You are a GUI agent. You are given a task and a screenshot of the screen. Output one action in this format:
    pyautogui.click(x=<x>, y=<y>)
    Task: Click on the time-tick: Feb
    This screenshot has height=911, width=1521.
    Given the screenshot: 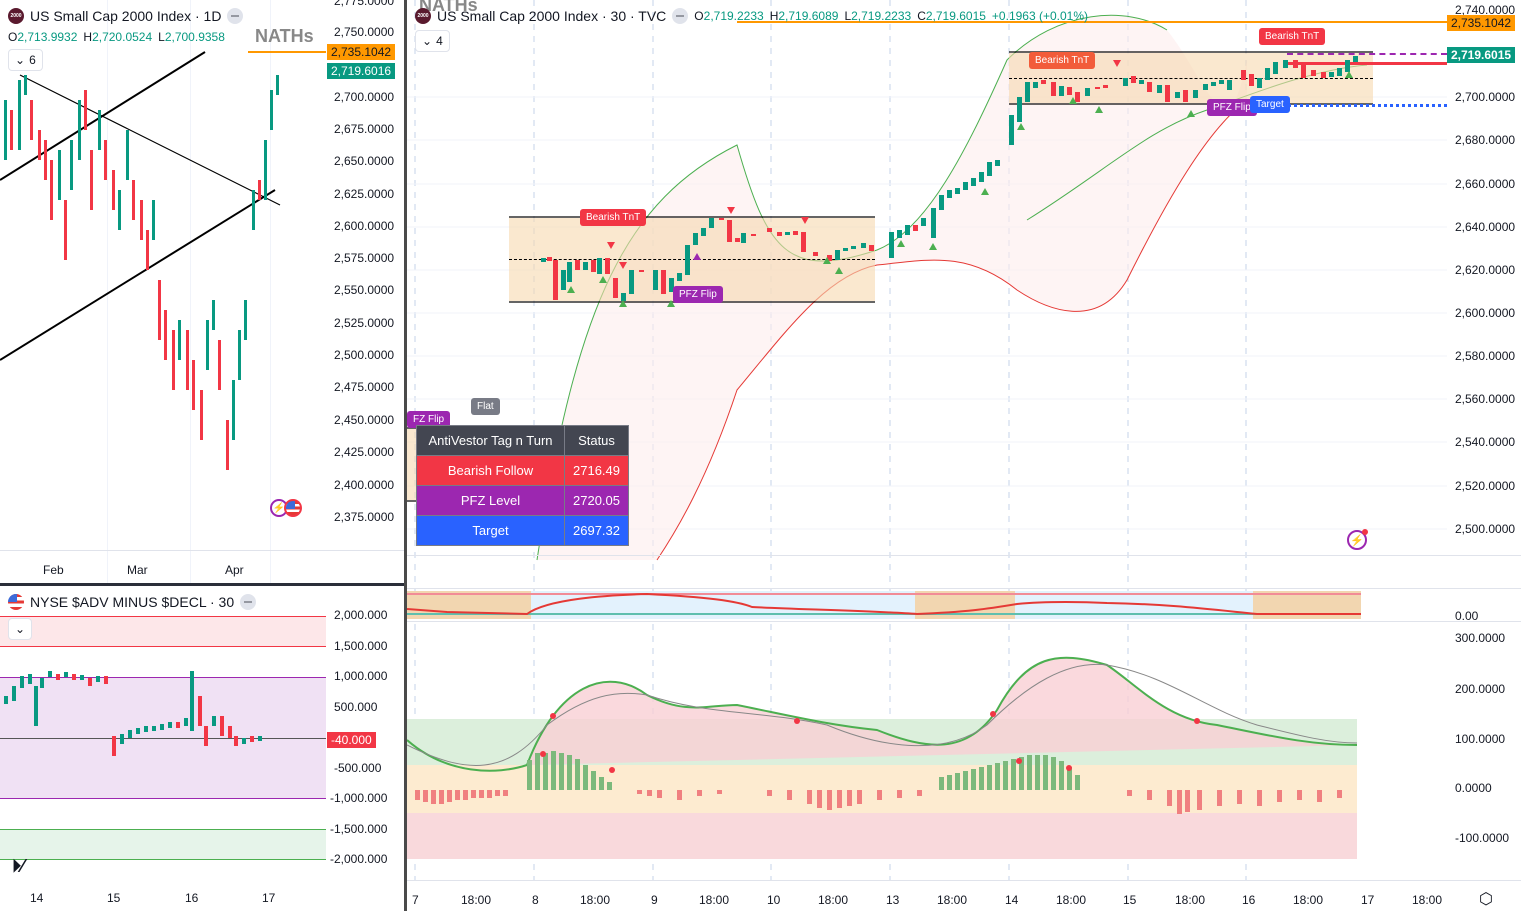 What is the action you would take?
    pyautogui.click(x=53, y=570)
    